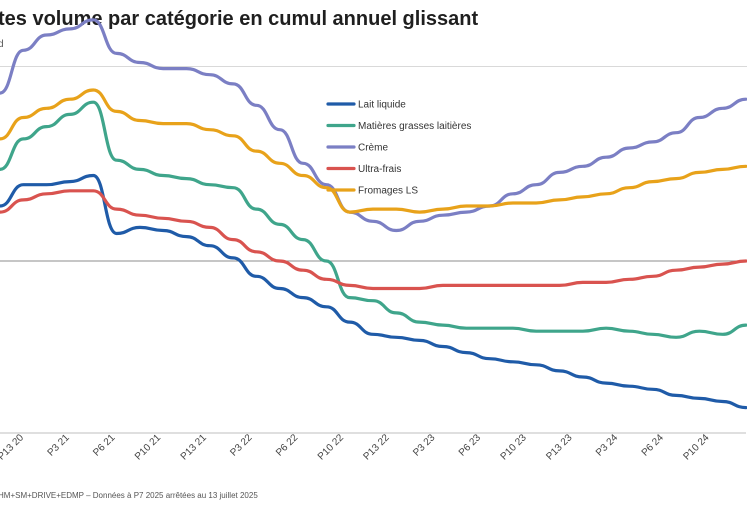 The image size is (747, 513). I want to click on x-tick-label: P13 21, so click(194, 447).